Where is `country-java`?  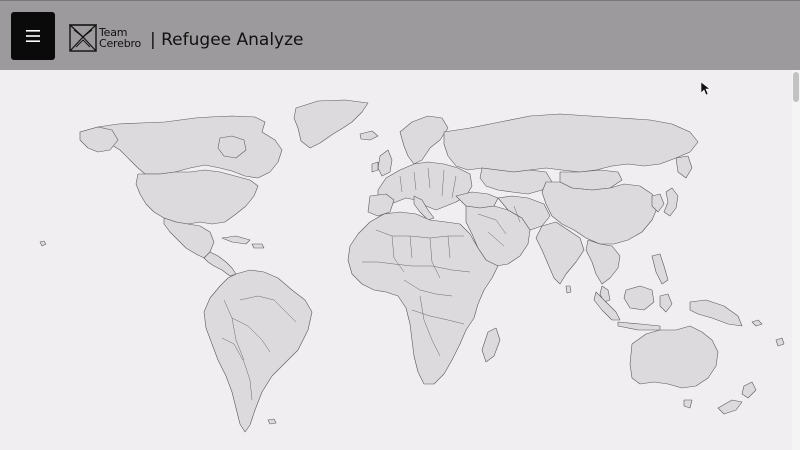
country-java is located at coordinates (639, 326).